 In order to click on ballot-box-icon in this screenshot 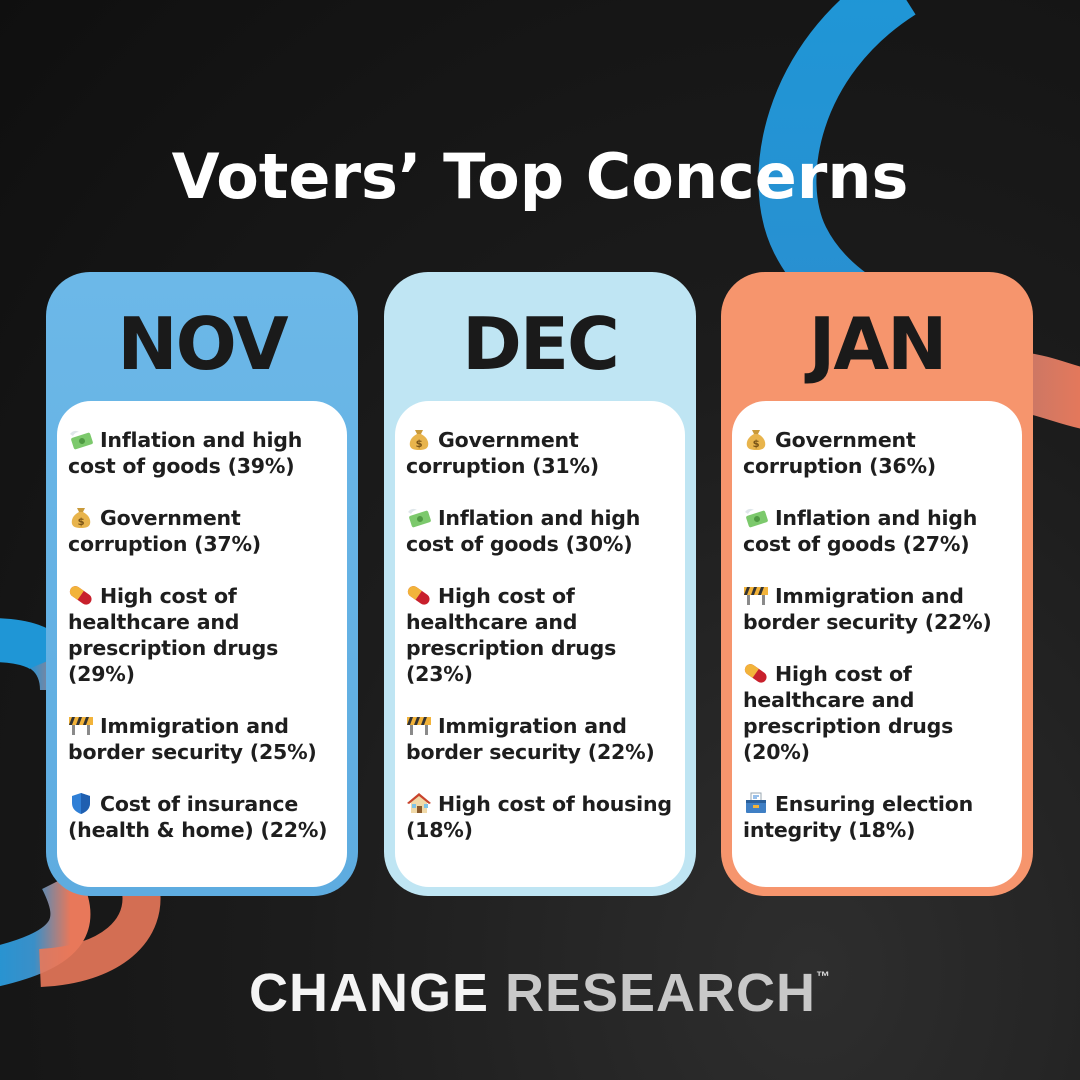, I will do `click(756, 802)`.